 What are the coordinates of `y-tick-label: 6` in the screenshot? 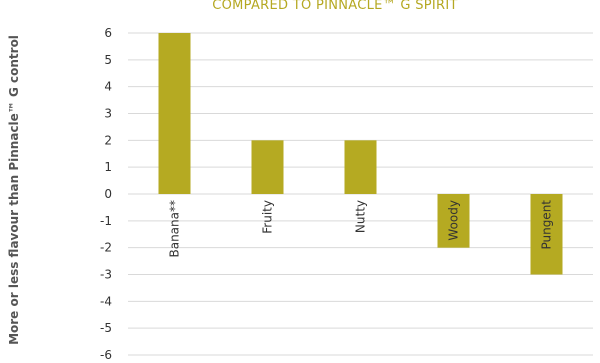 It's located at (108, 33).